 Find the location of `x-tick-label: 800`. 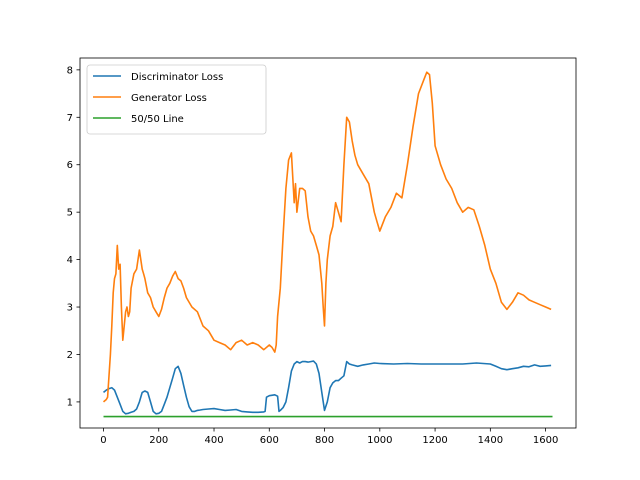

x-tick-label: 800 is located at coordinates (324, 440).